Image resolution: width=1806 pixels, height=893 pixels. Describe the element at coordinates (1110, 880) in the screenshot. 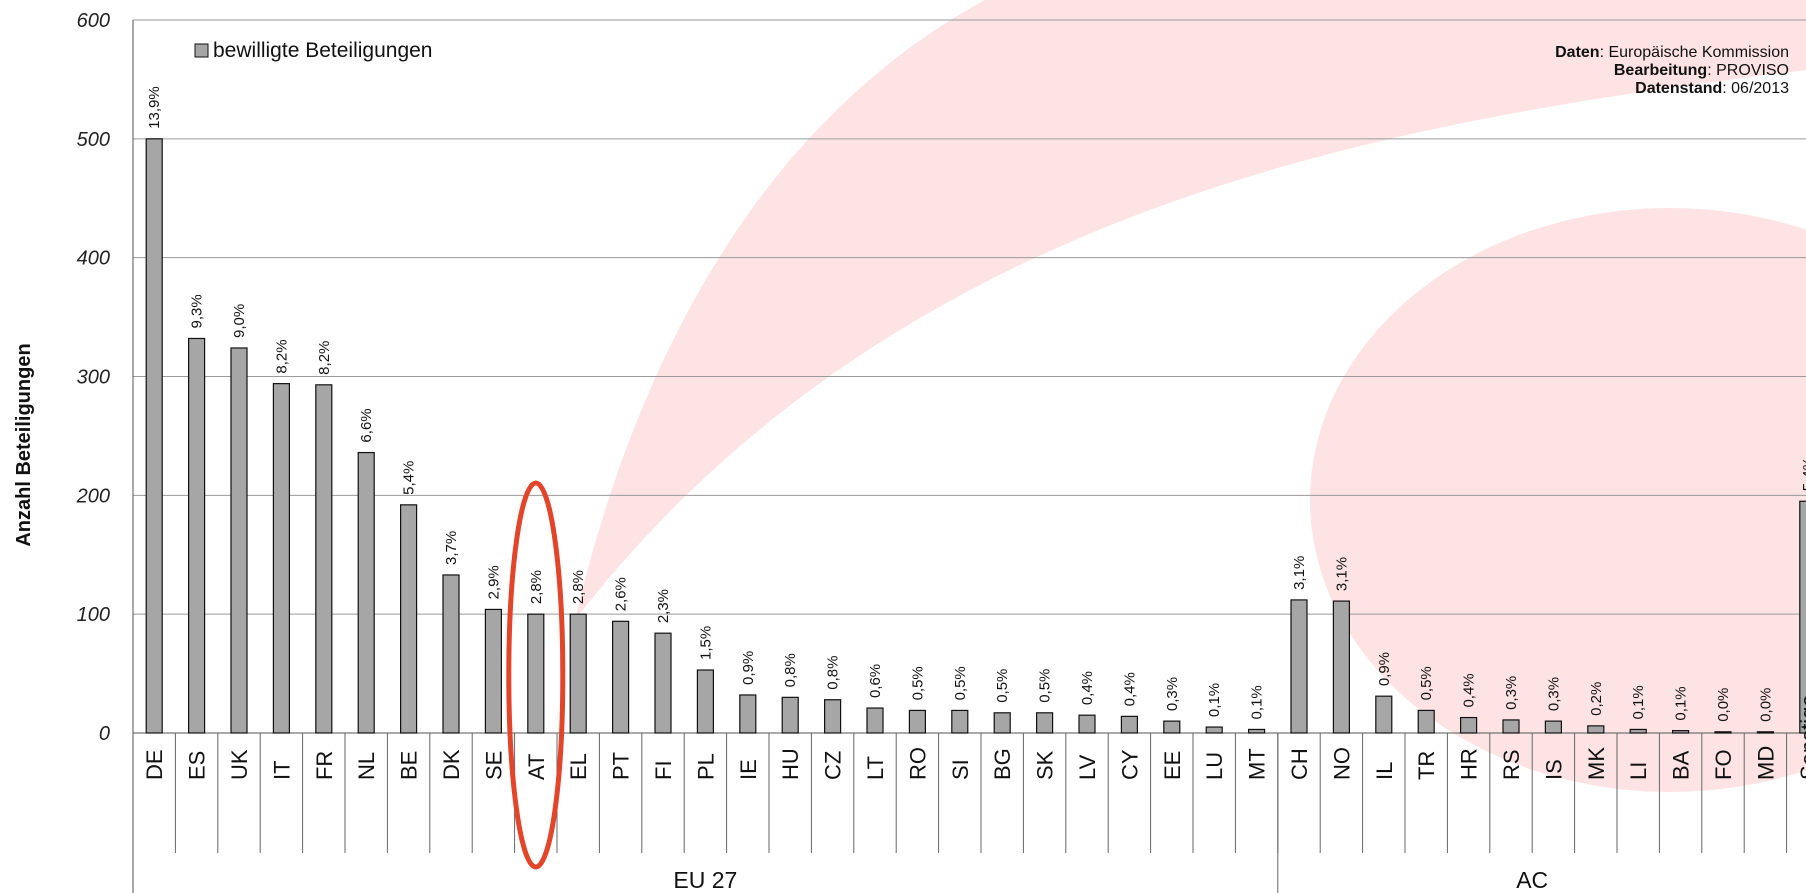

I see `group-labels: EU 27 AC` at that location.